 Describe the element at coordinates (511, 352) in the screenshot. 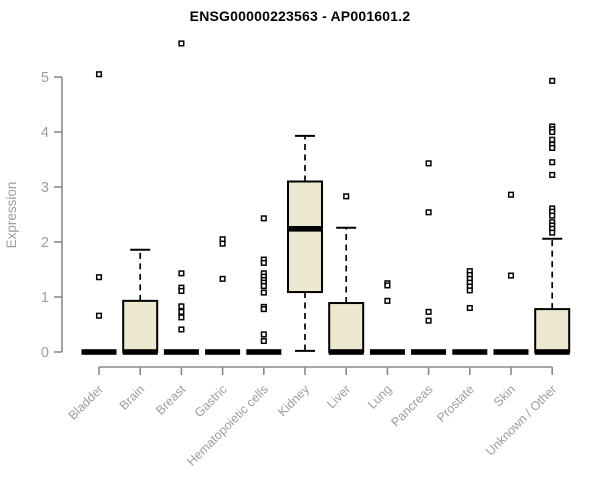

I see `median-bar-skin` at that location.